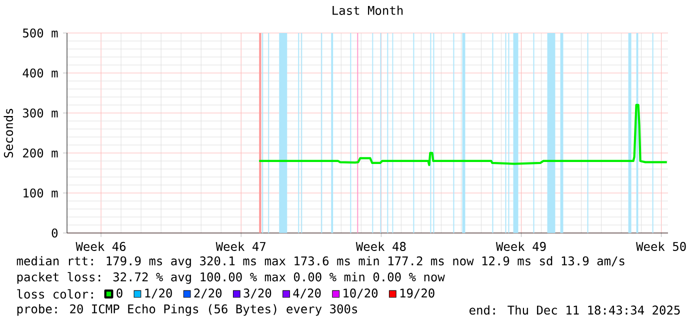 The width and height of the screenshot is (697, 321). Describe the element at coordinates (231, 278) in the screenshot. I see `text: packet loss: 32.72 % avg 100.00 % max 0.00 % min 0.00 % now` at that location.